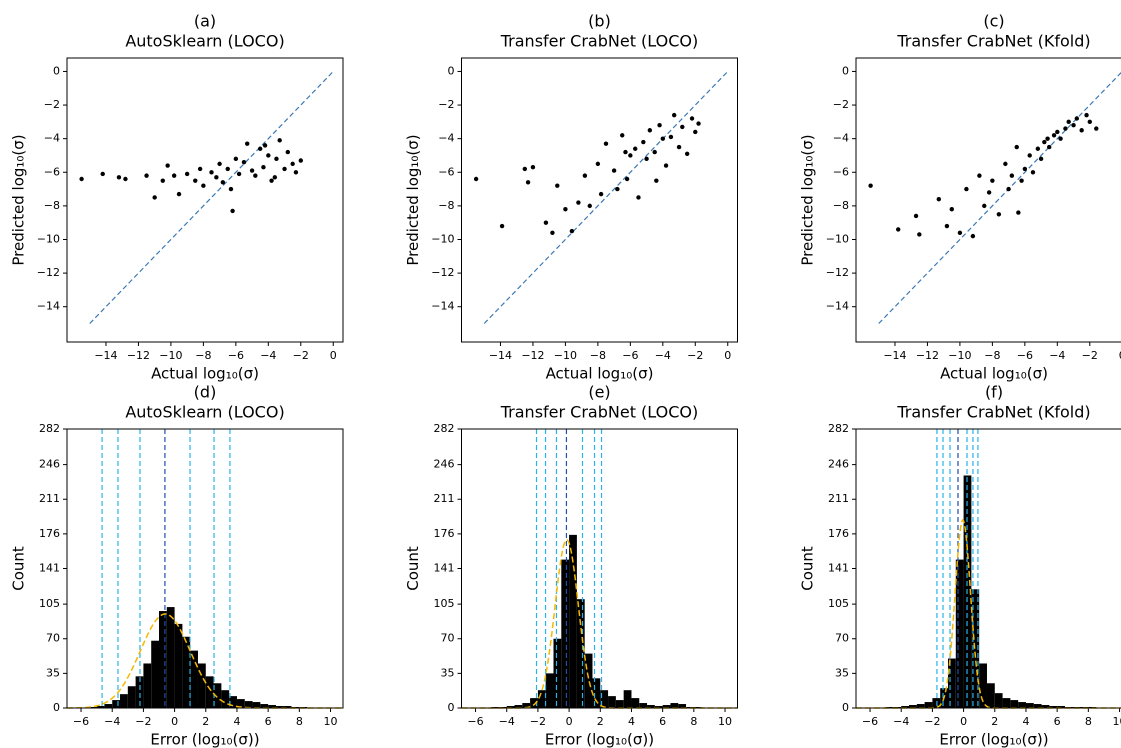 Image resolution: width=1121 pixels, height=748 pixels. What do you see at coordinates (170, 355) in the screenshot?
I see `x-tick-label: −10` at bounding box center [170, 355].